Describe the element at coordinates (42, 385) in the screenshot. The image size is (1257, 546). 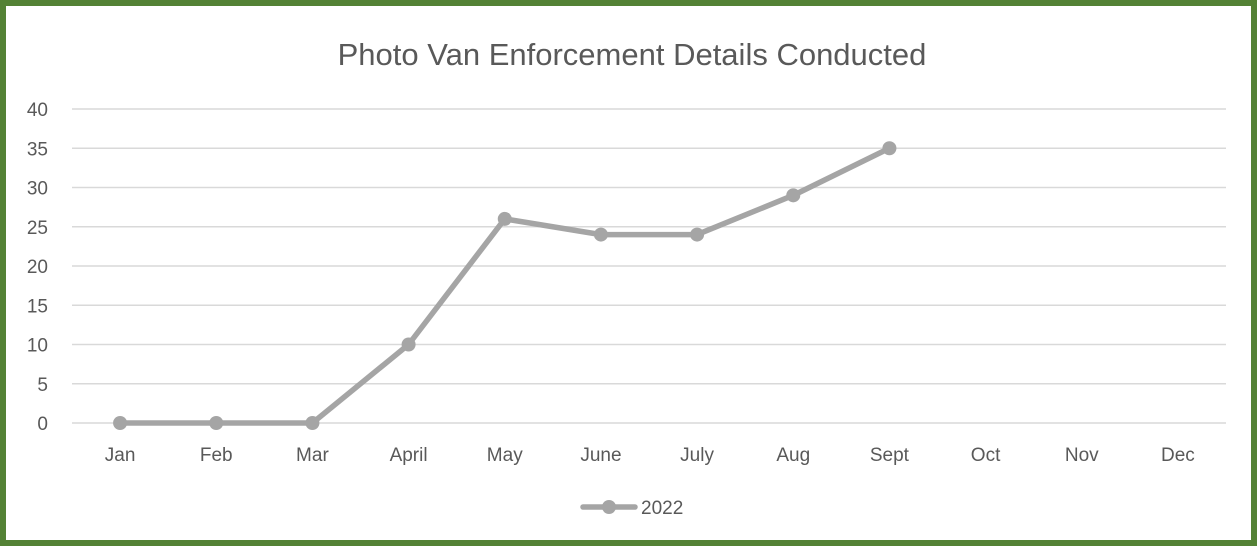
I see `y-tick-label: 5` at that location.